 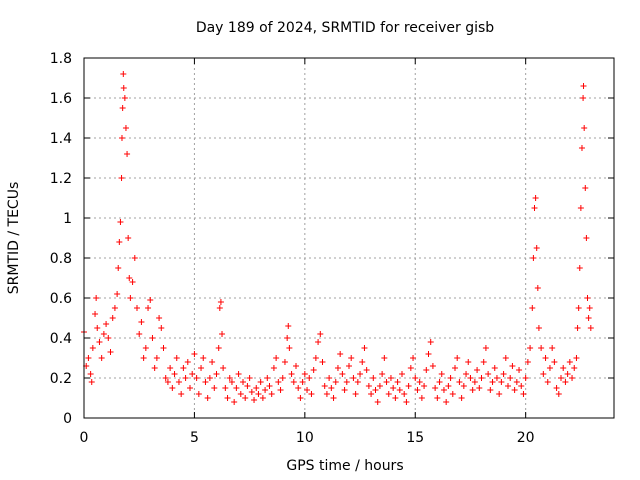 I want to click on y-tick-label: 0.8, so click(x=61, y=259).